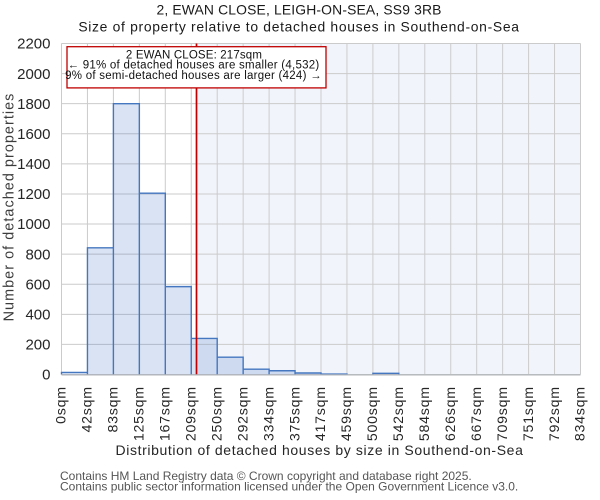 This screenshot has width=600, height=500. Describe the element at coordinates (503, 413) in the screenshot. I see `svg-text: 709sqm` at that location.